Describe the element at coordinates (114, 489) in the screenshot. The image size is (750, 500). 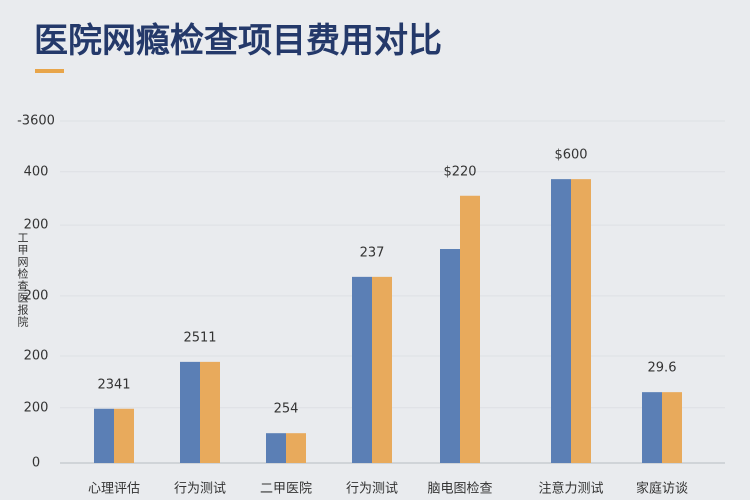
I see `x-tick-label: 心理评估` at that location.